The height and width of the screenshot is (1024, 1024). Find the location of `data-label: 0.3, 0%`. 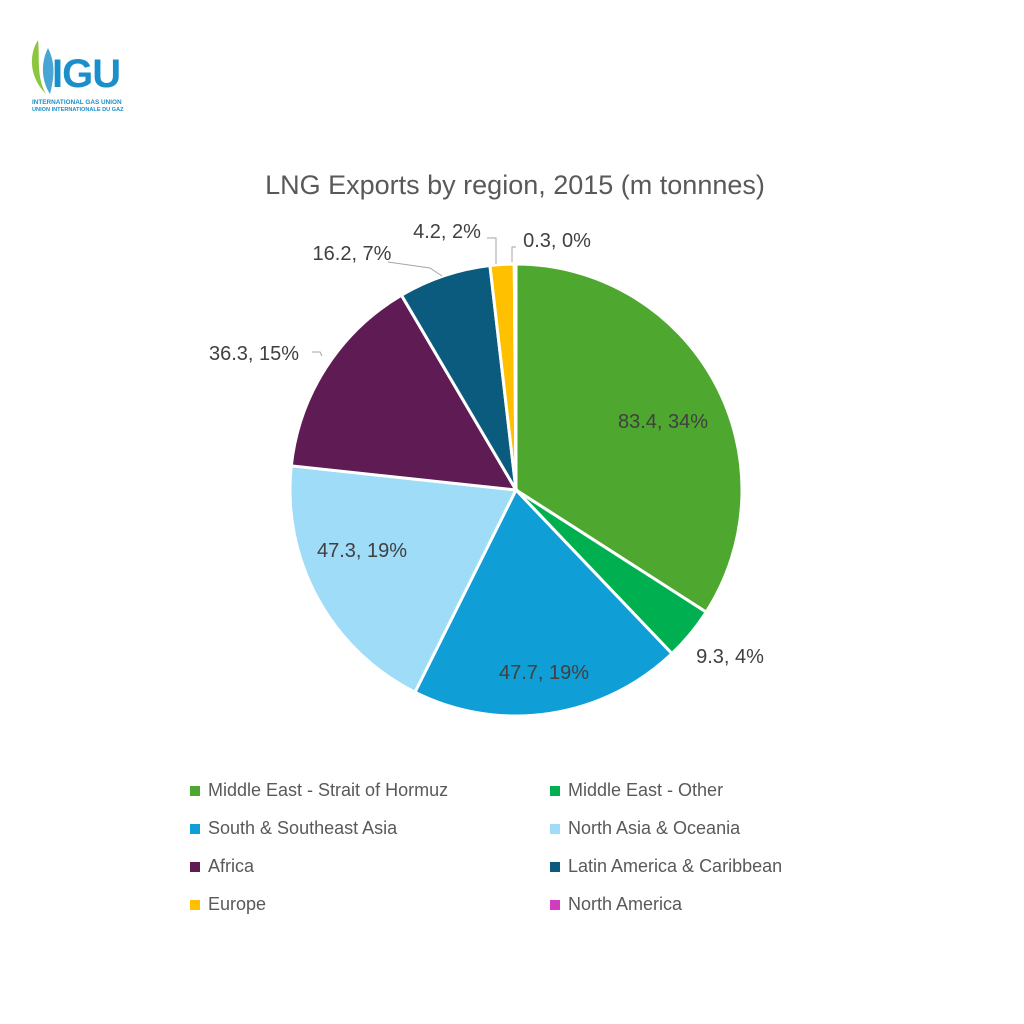

data-label: 0.3, 0% is located at coordinates (557, 241).